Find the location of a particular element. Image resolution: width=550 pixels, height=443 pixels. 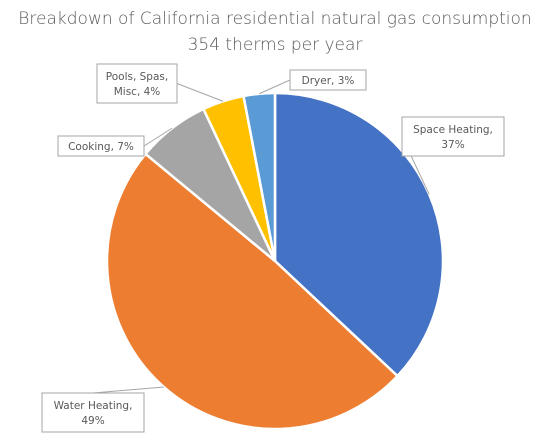

data-label-text: Dryer, 3% is located at coordinates (328, 81).